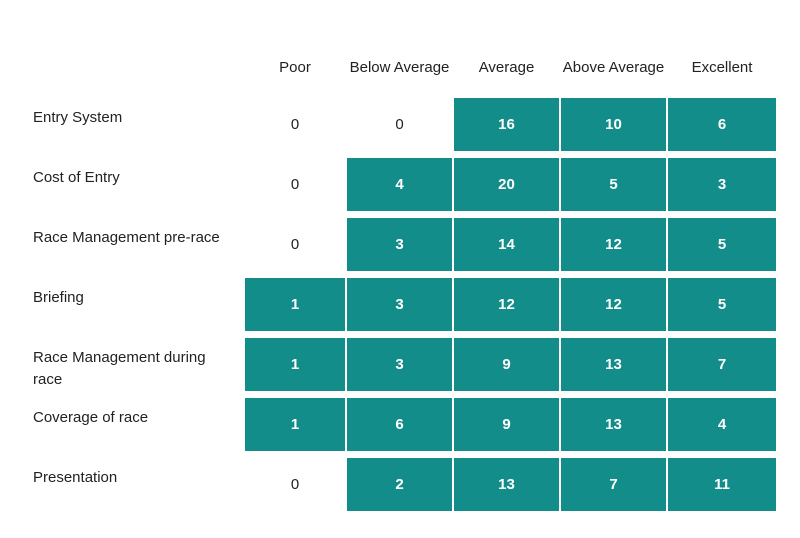  Describe the element at coordinates (506, 184) in the screenshot. I see `heatmap-cell: 20` at that location.